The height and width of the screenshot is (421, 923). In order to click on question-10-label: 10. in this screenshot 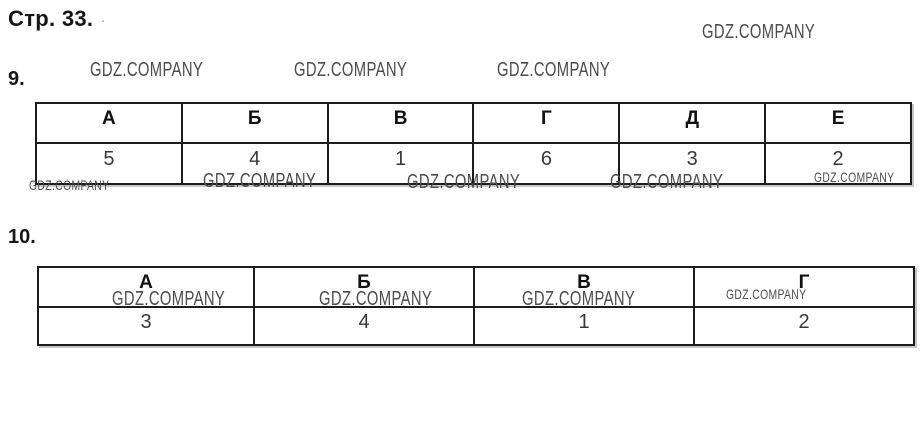, I will do `click(22, 237)`.